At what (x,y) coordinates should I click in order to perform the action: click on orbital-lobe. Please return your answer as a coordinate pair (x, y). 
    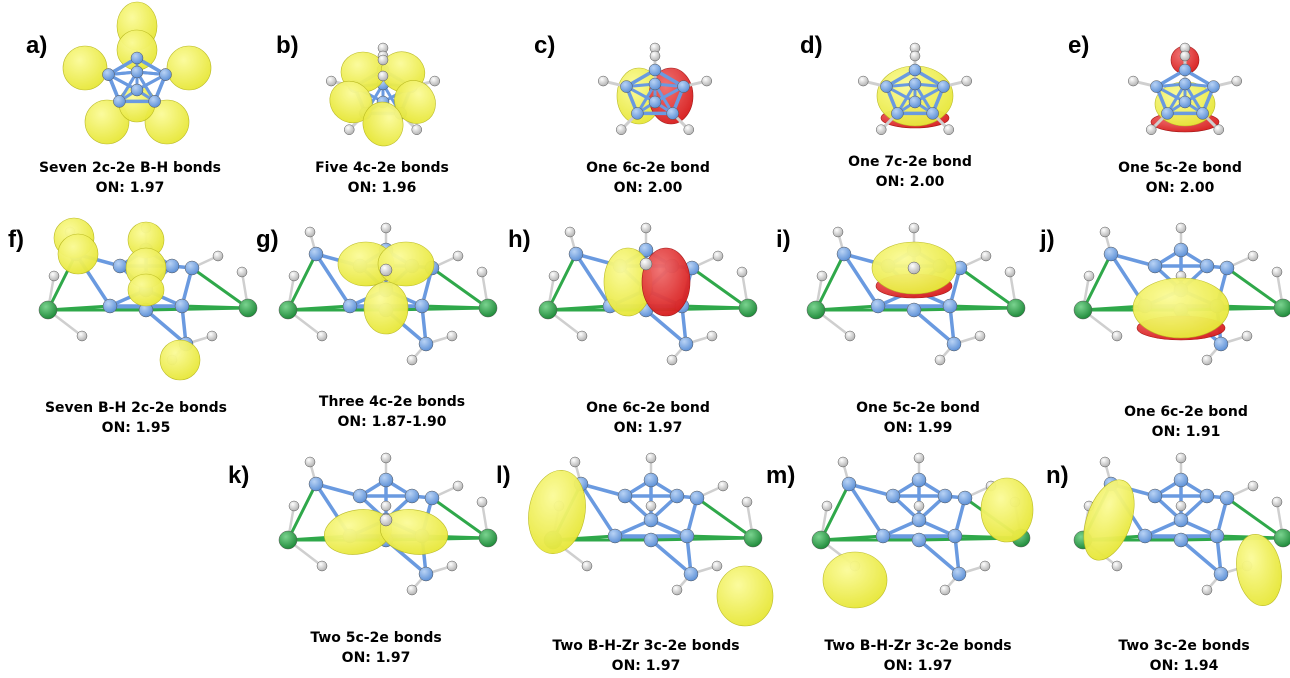
    Looking at the image, I should click on (666, 282).